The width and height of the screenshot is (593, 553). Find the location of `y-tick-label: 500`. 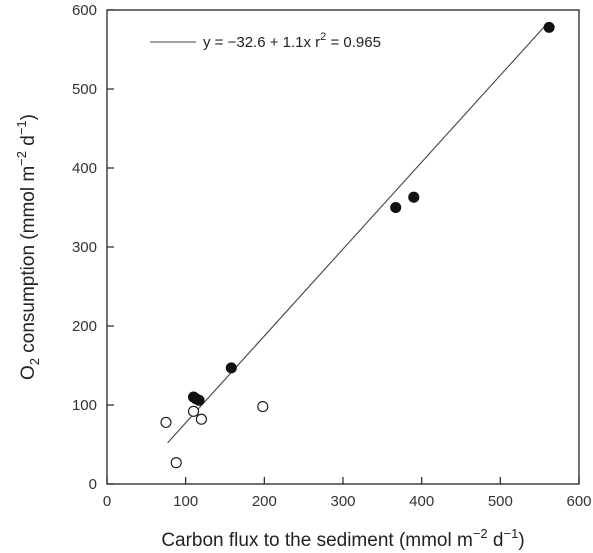

y-tick-label: 500 is located at coordinates (84, 89).